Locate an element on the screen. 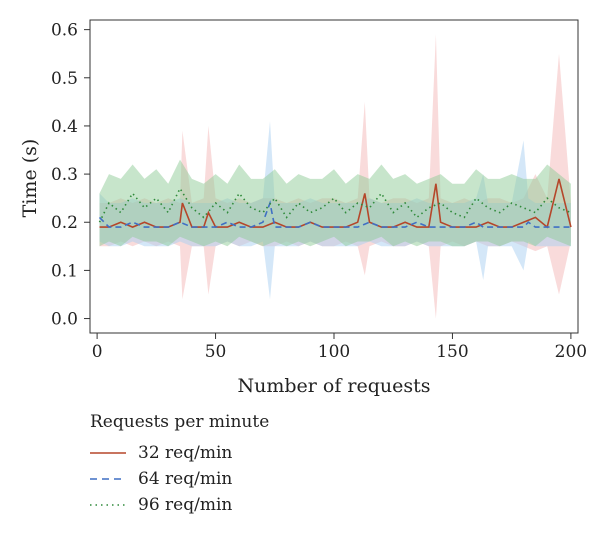  legend-title: Requests per minute is located at coordinates (180, 422).